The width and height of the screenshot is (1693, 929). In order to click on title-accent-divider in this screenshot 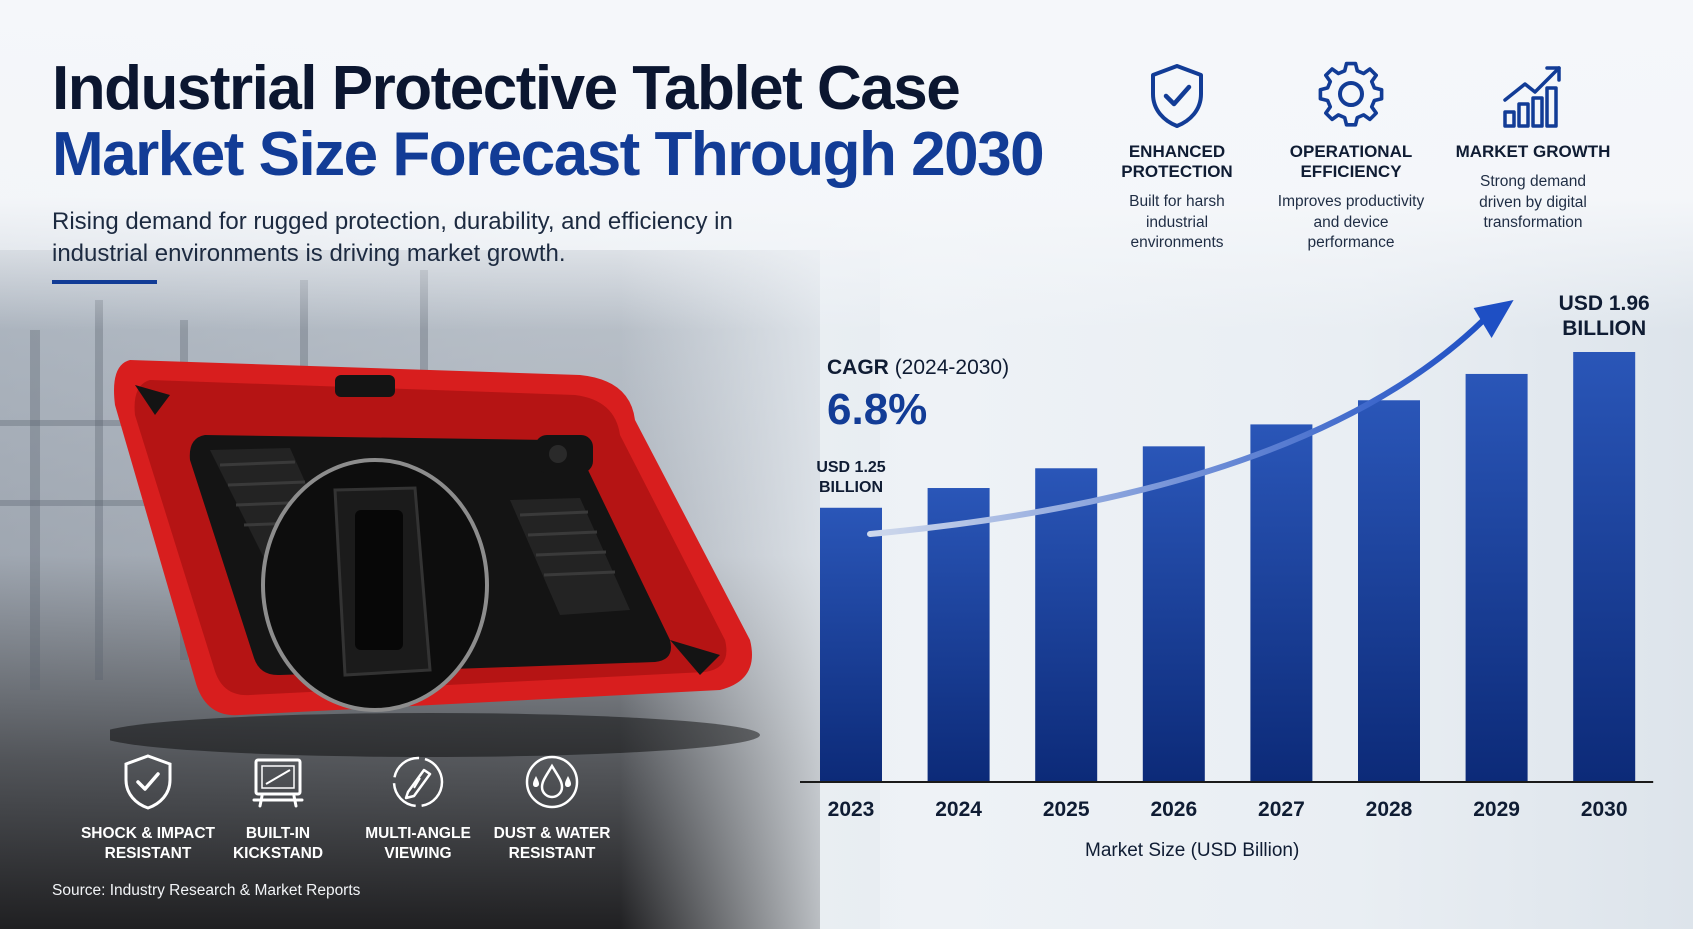, I will do `click(104, 282)`.